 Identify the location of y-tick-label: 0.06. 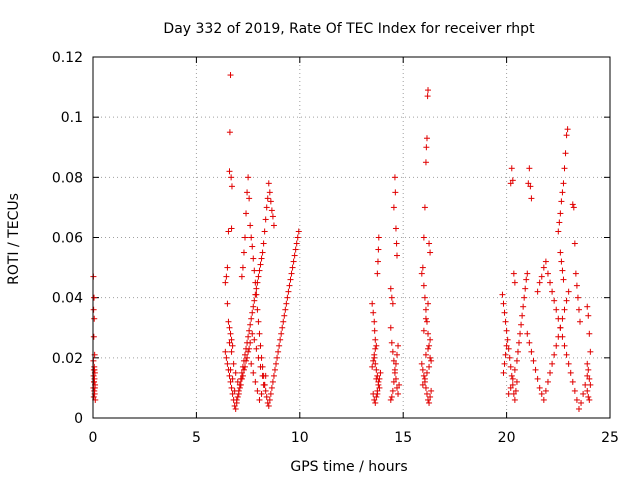
(67, 239).